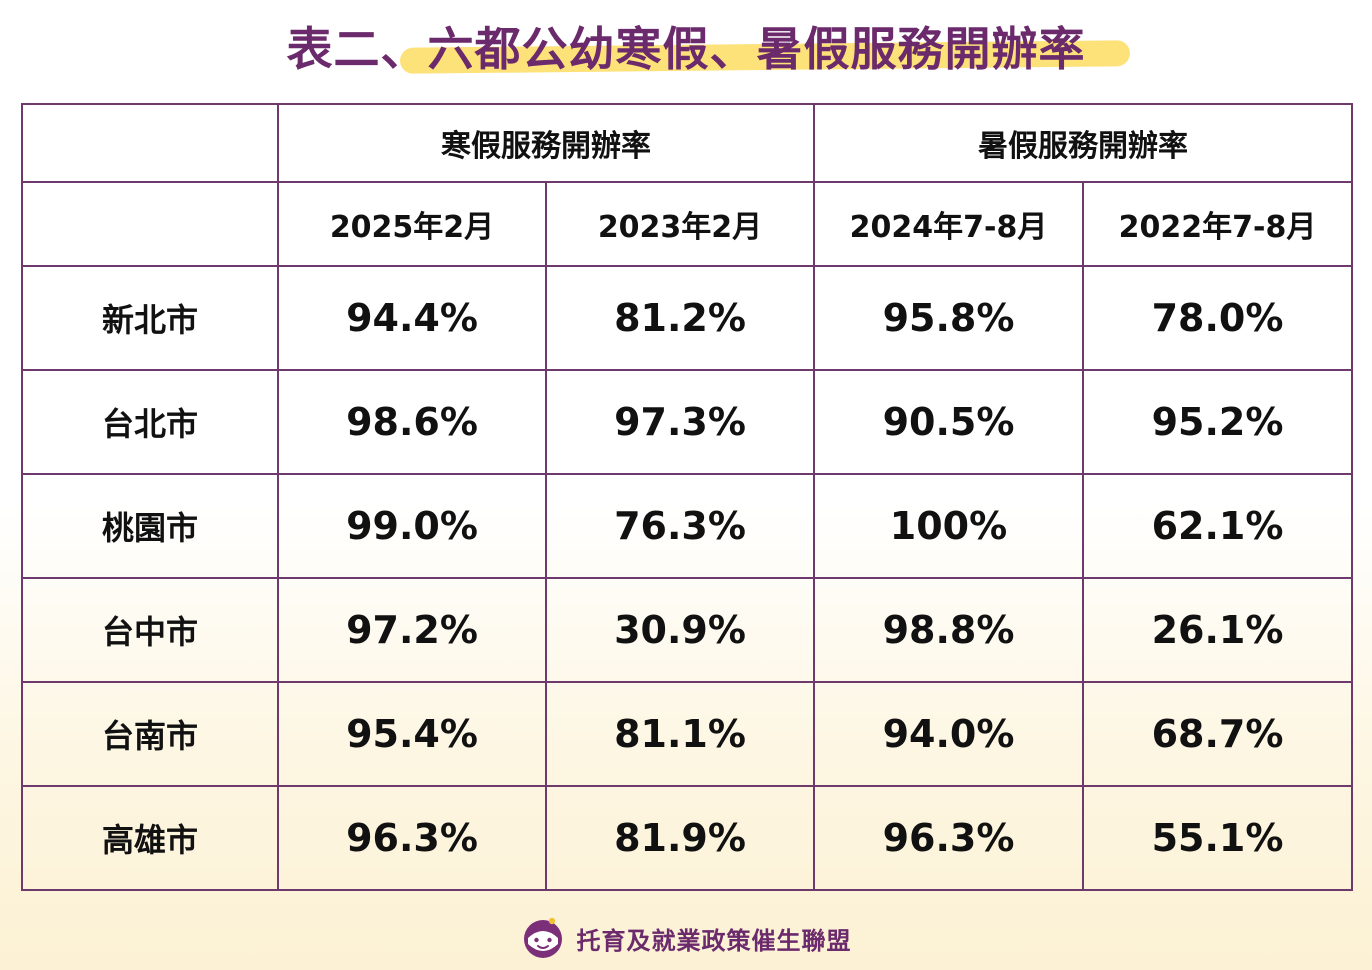  I want to click on table-row: 台中市 97.2% 30.9% 98.8% 26.1%, so click(687, 630).